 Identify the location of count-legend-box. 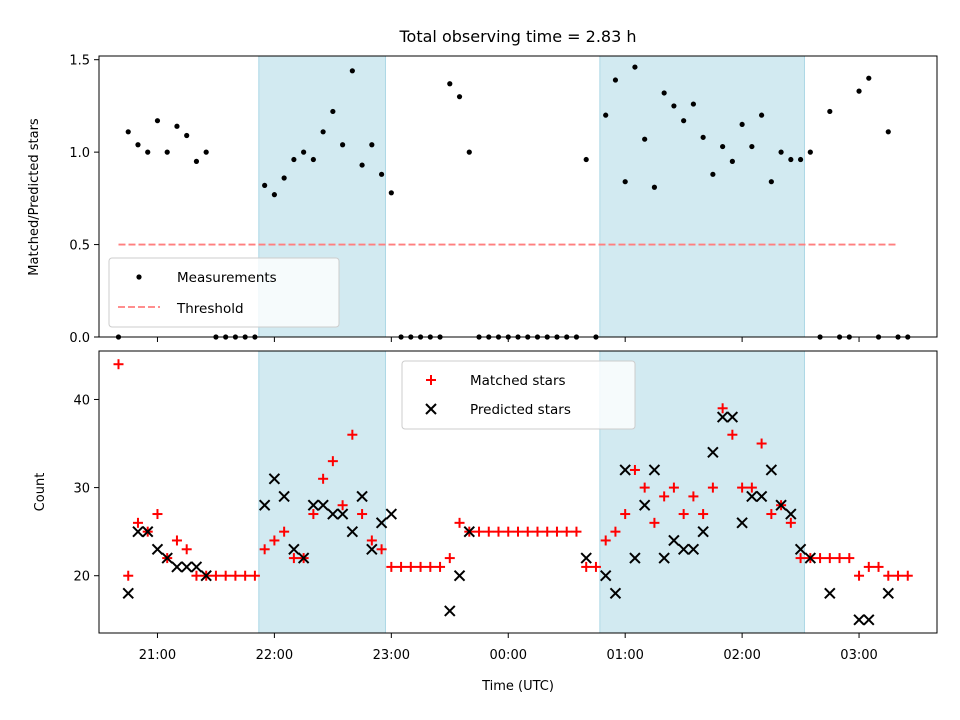
(518, 395).